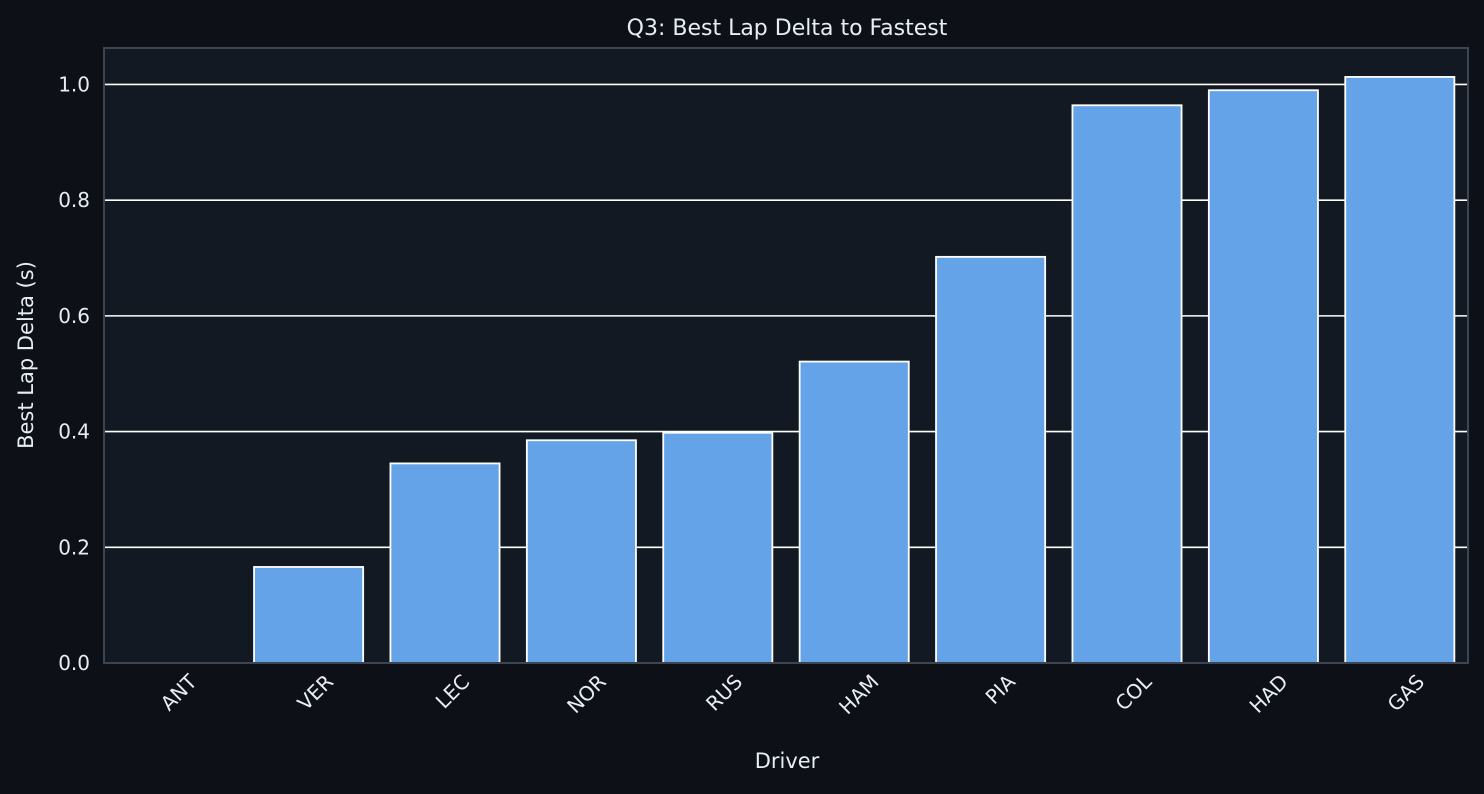 The height and width of the screenshot is (794, 1484). What do you see at coordinates (1263, 376) in the screenshot?
I see `bar-had` at bounding box center [1263, 376].